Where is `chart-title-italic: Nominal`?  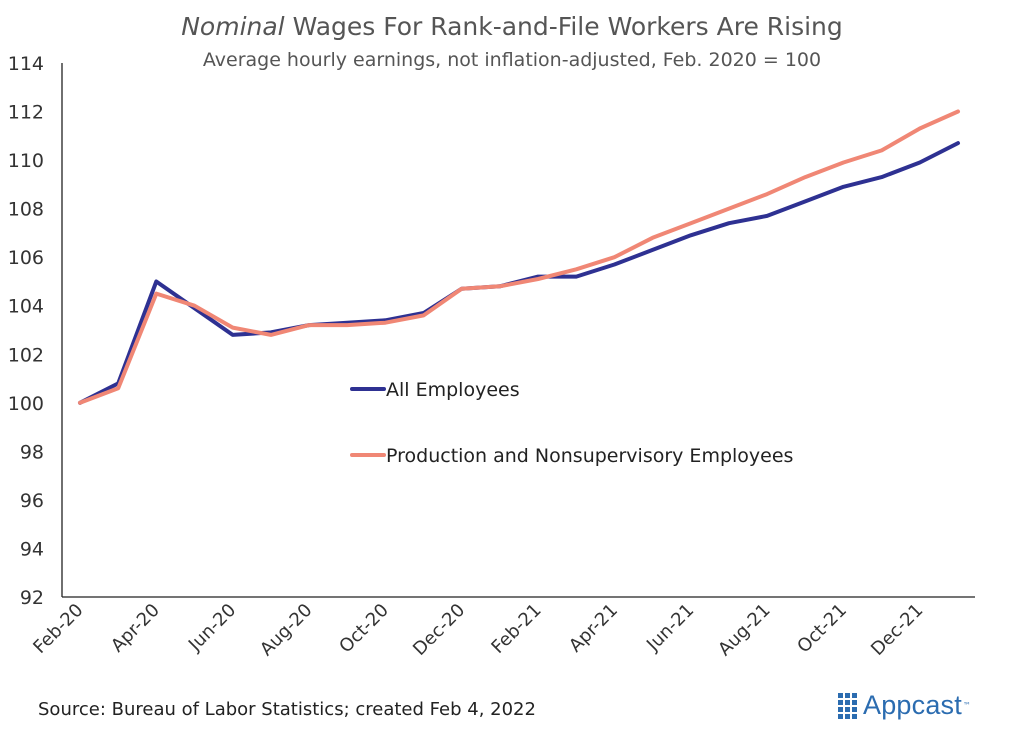
chart-title-italic: Nominal is located at coordinates (233, 26).